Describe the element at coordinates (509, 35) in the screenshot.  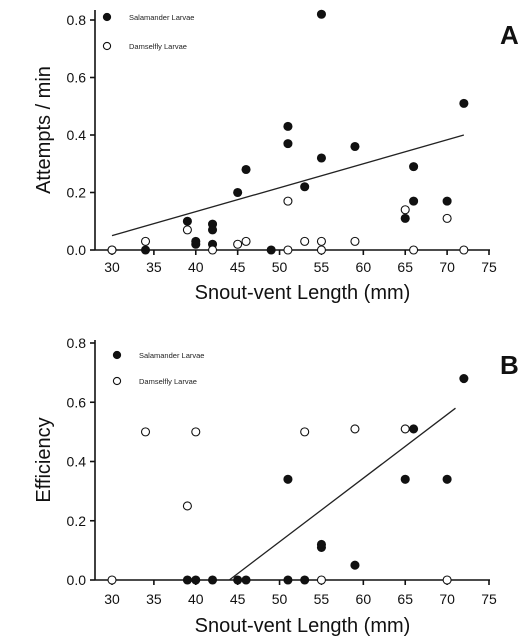
I see `panel-letter: A` at that location.